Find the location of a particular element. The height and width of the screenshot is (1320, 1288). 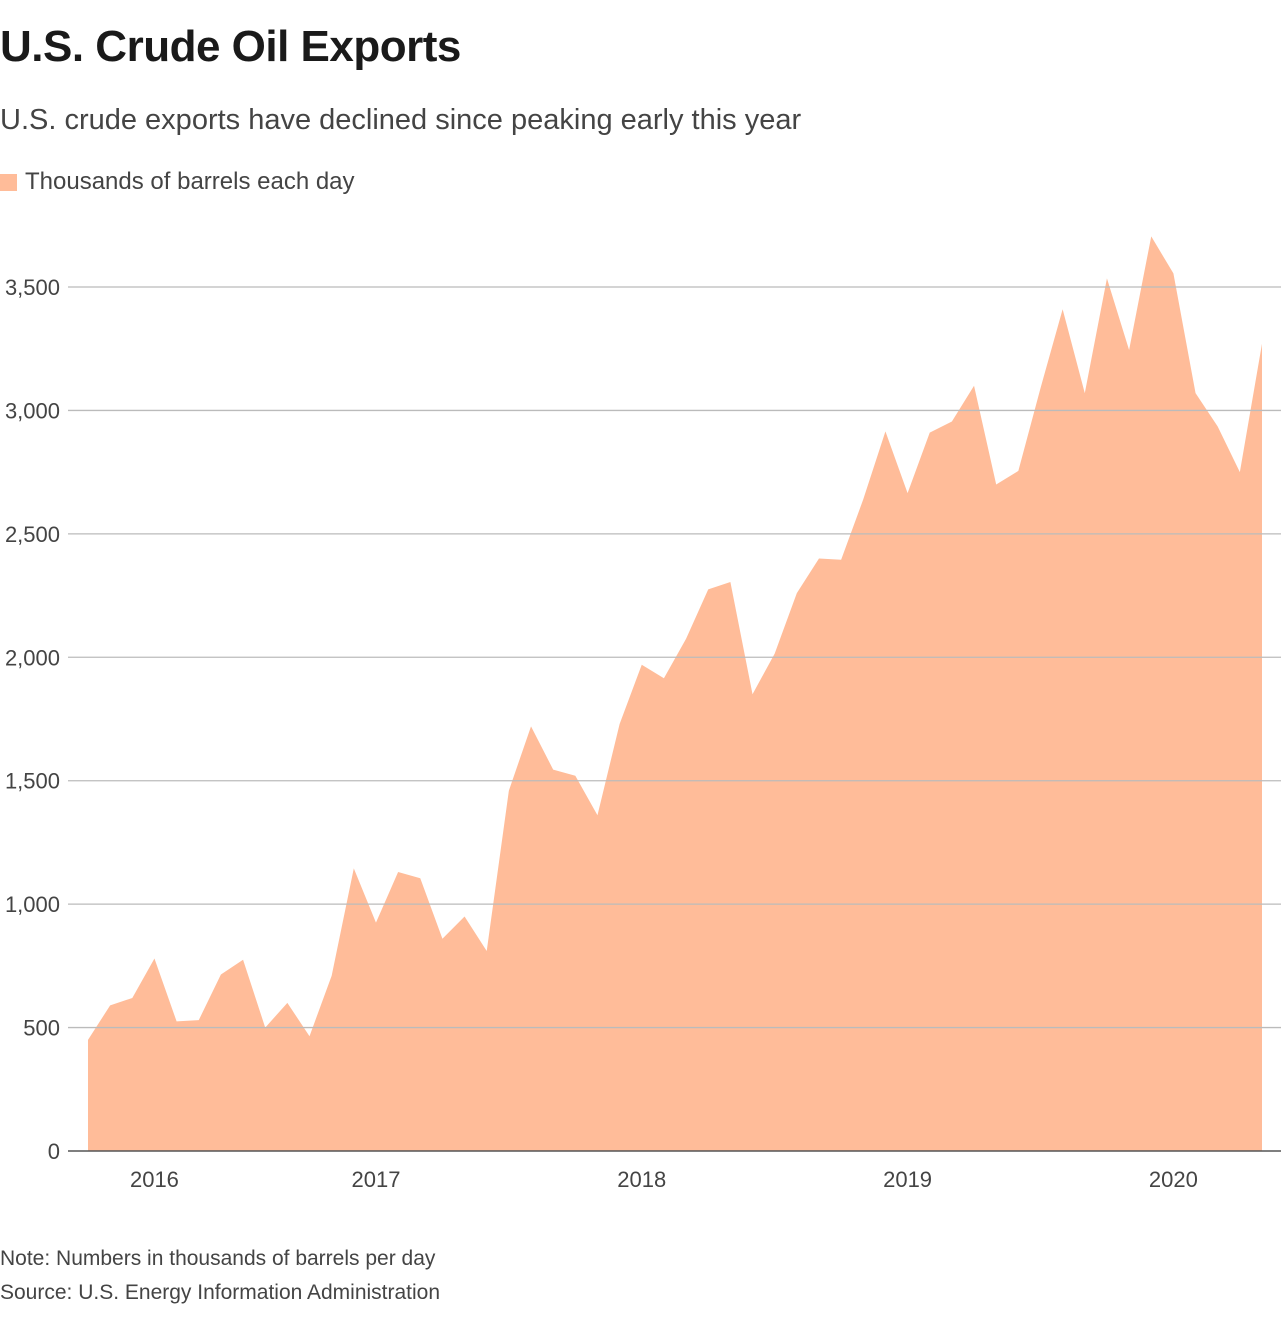

y-tick-label: 2,000 is located at coordinates (32, 657).